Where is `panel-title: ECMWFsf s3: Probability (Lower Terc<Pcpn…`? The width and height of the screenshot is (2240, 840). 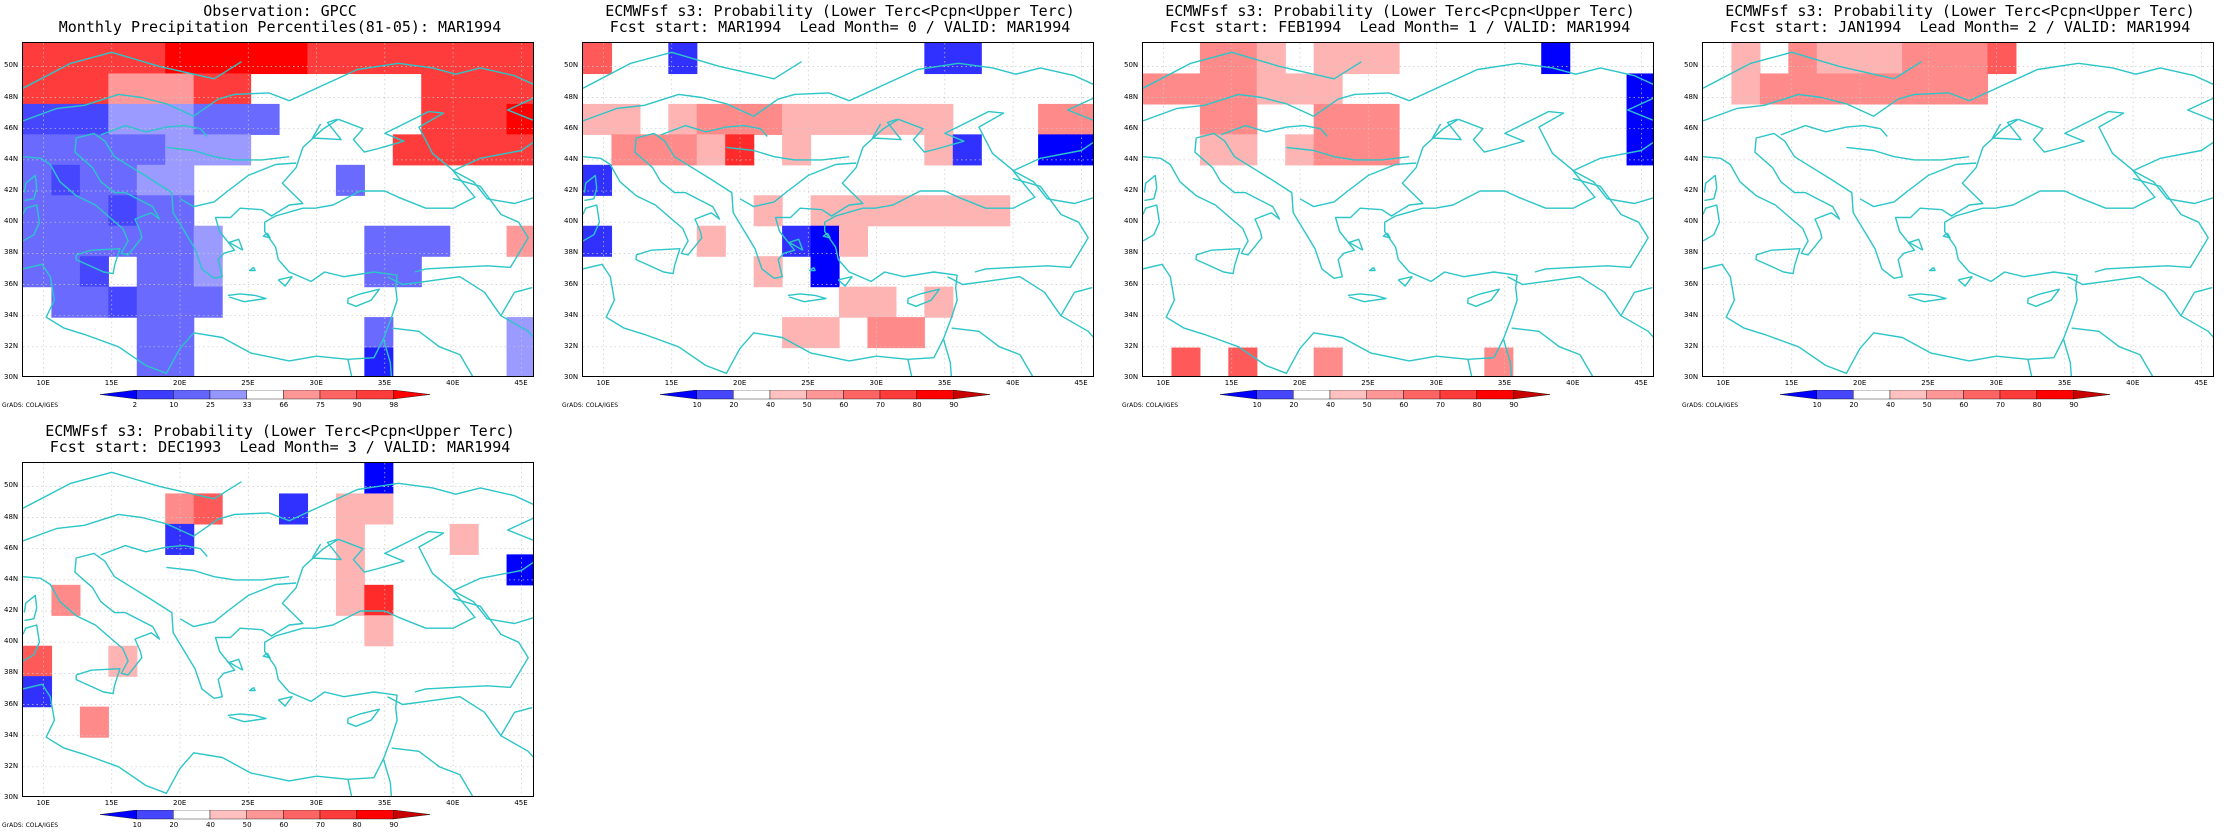 panel-title: ECMWFsf s3: Probability (Lower Terc<Pcpn… is located at coordinates (1400, 11).